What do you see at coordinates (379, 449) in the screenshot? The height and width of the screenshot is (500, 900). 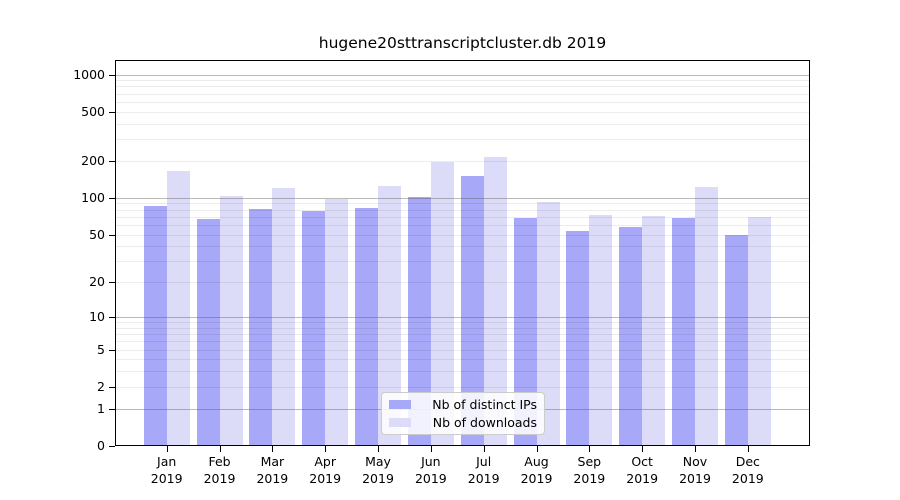 I see `x-tick-may` at bounding box center [379, 449].